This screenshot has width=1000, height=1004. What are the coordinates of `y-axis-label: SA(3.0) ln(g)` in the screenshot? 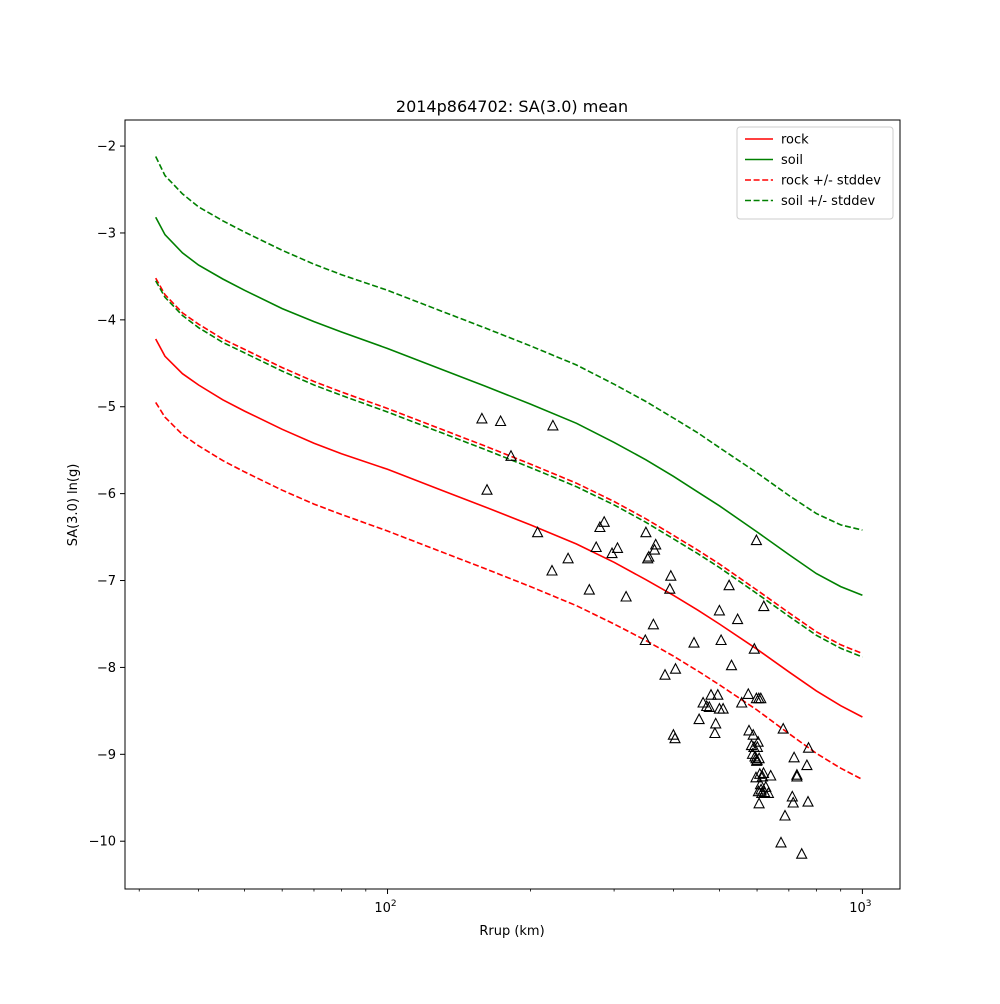 It's located at (73, 505).